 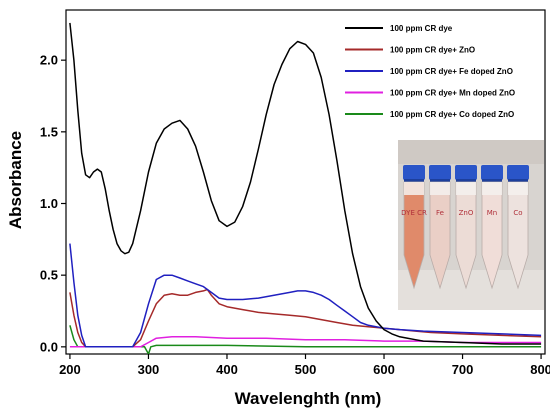 What do you see at coordinates (70, 369) in the screenshot?
I see `x-tick-label: 200` at bounding box center [70, 369].